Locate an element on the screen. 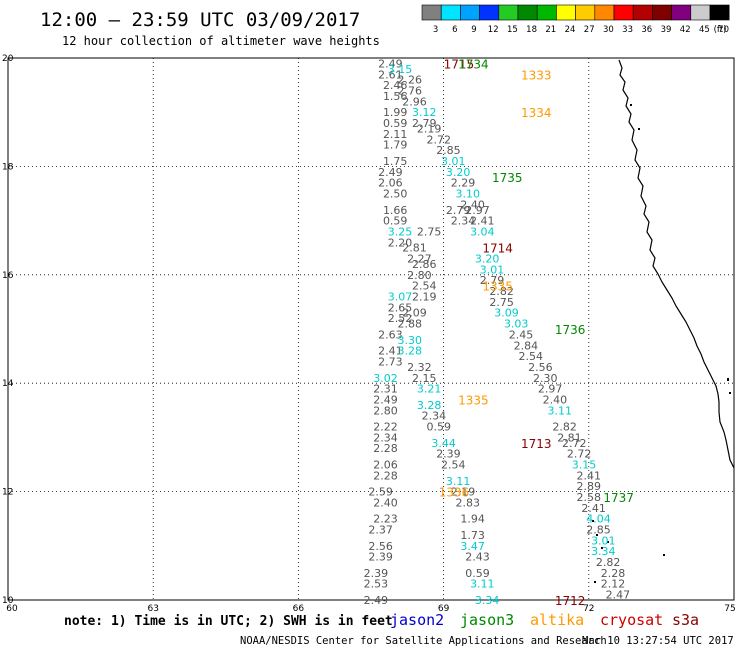 The image size is (740, 650). timestamp-text: Mar 10 13:27:54 UTC 2017 is located at coordinates (658, 641).